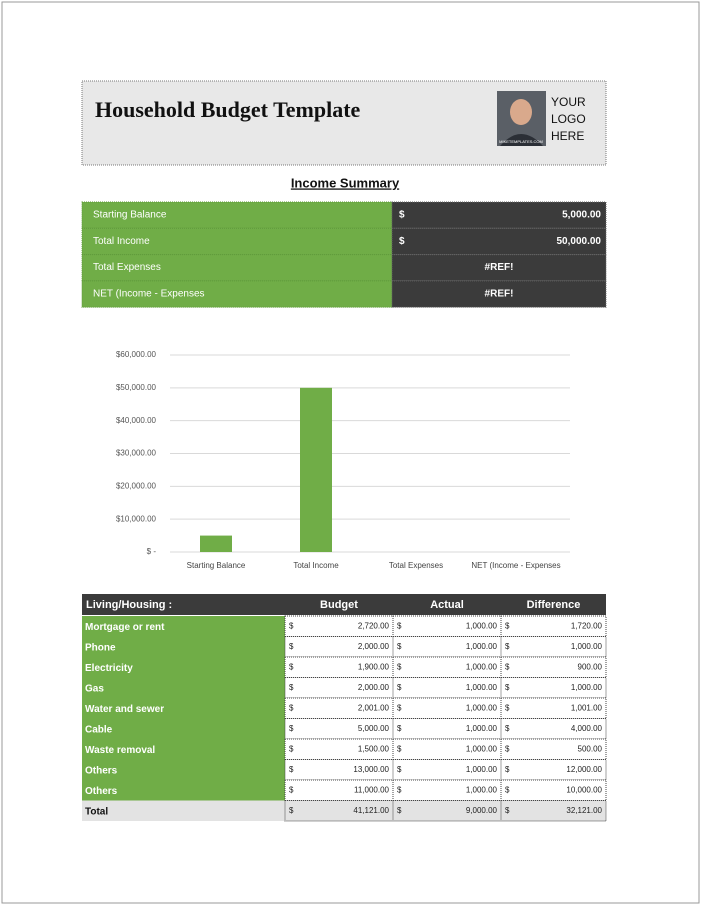 Image resolution: width=702 pixels, height=911 pixels. Describe the element at coordinates (136, 518) in the screenshot. I see `y-tick-label: $10,000.00` at that location.